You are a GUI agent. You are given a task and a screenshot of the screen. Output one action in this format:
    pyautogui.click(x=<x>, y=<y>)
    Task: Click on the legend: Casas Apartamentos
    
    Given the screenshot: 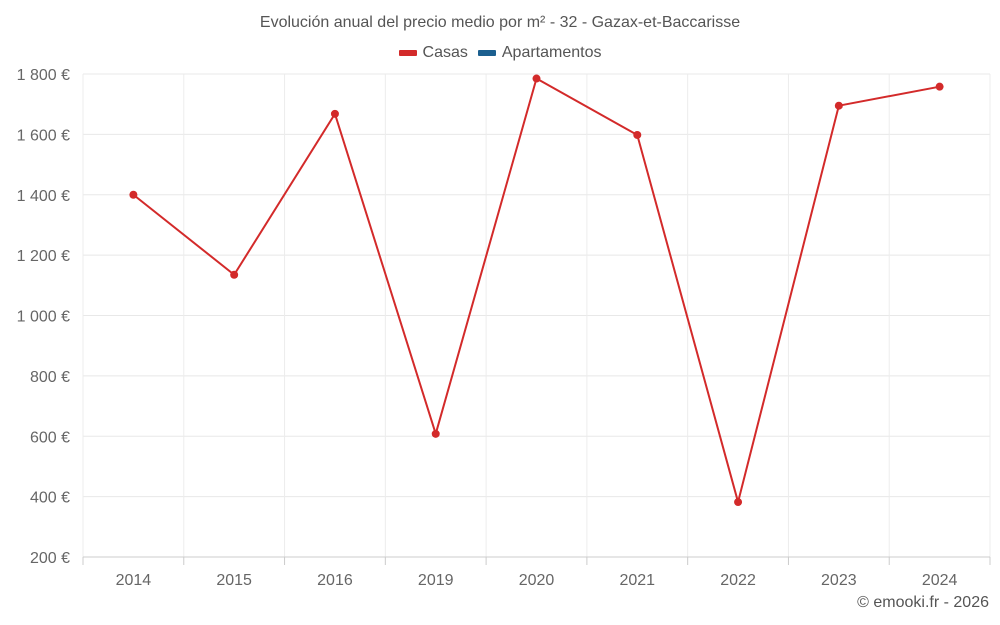 What is the action you would take?
    pyautogui.click(x=500, y=53)
    